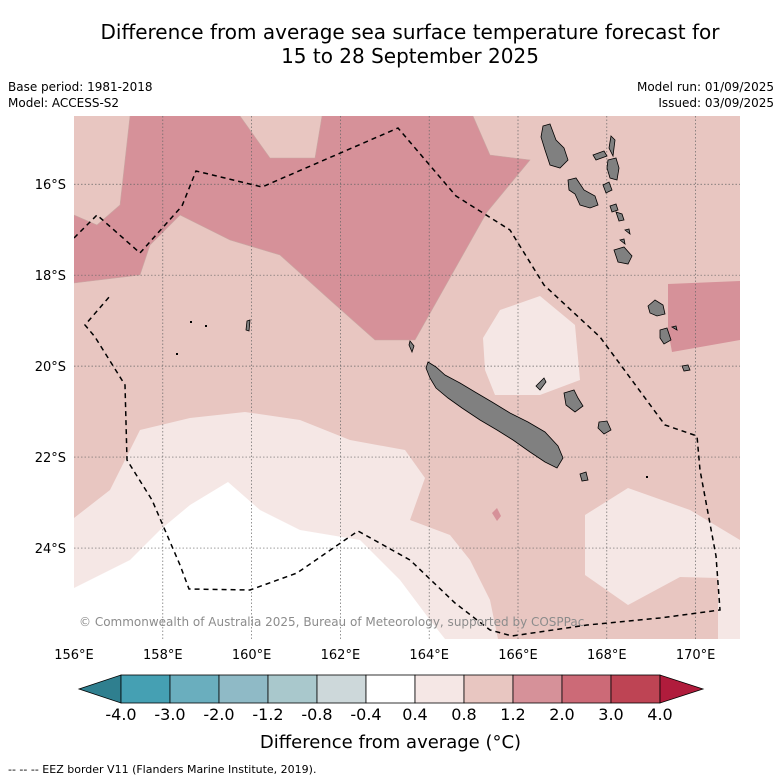 The width and height of the screenshot is (781, 781). Describe the element at coordinates (410, 56) in the screenshot. I see `map-title-line2: 15 to 28 September 2025` at that location.